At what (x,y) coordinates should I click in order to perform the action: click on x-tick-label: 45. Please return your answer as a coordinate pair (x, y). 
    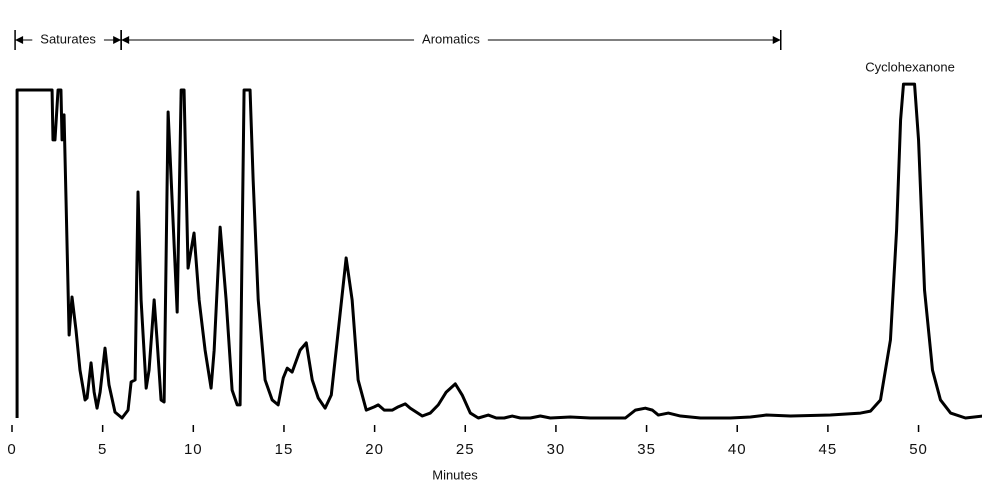
    Looking at the image, I should click on (828, 449).